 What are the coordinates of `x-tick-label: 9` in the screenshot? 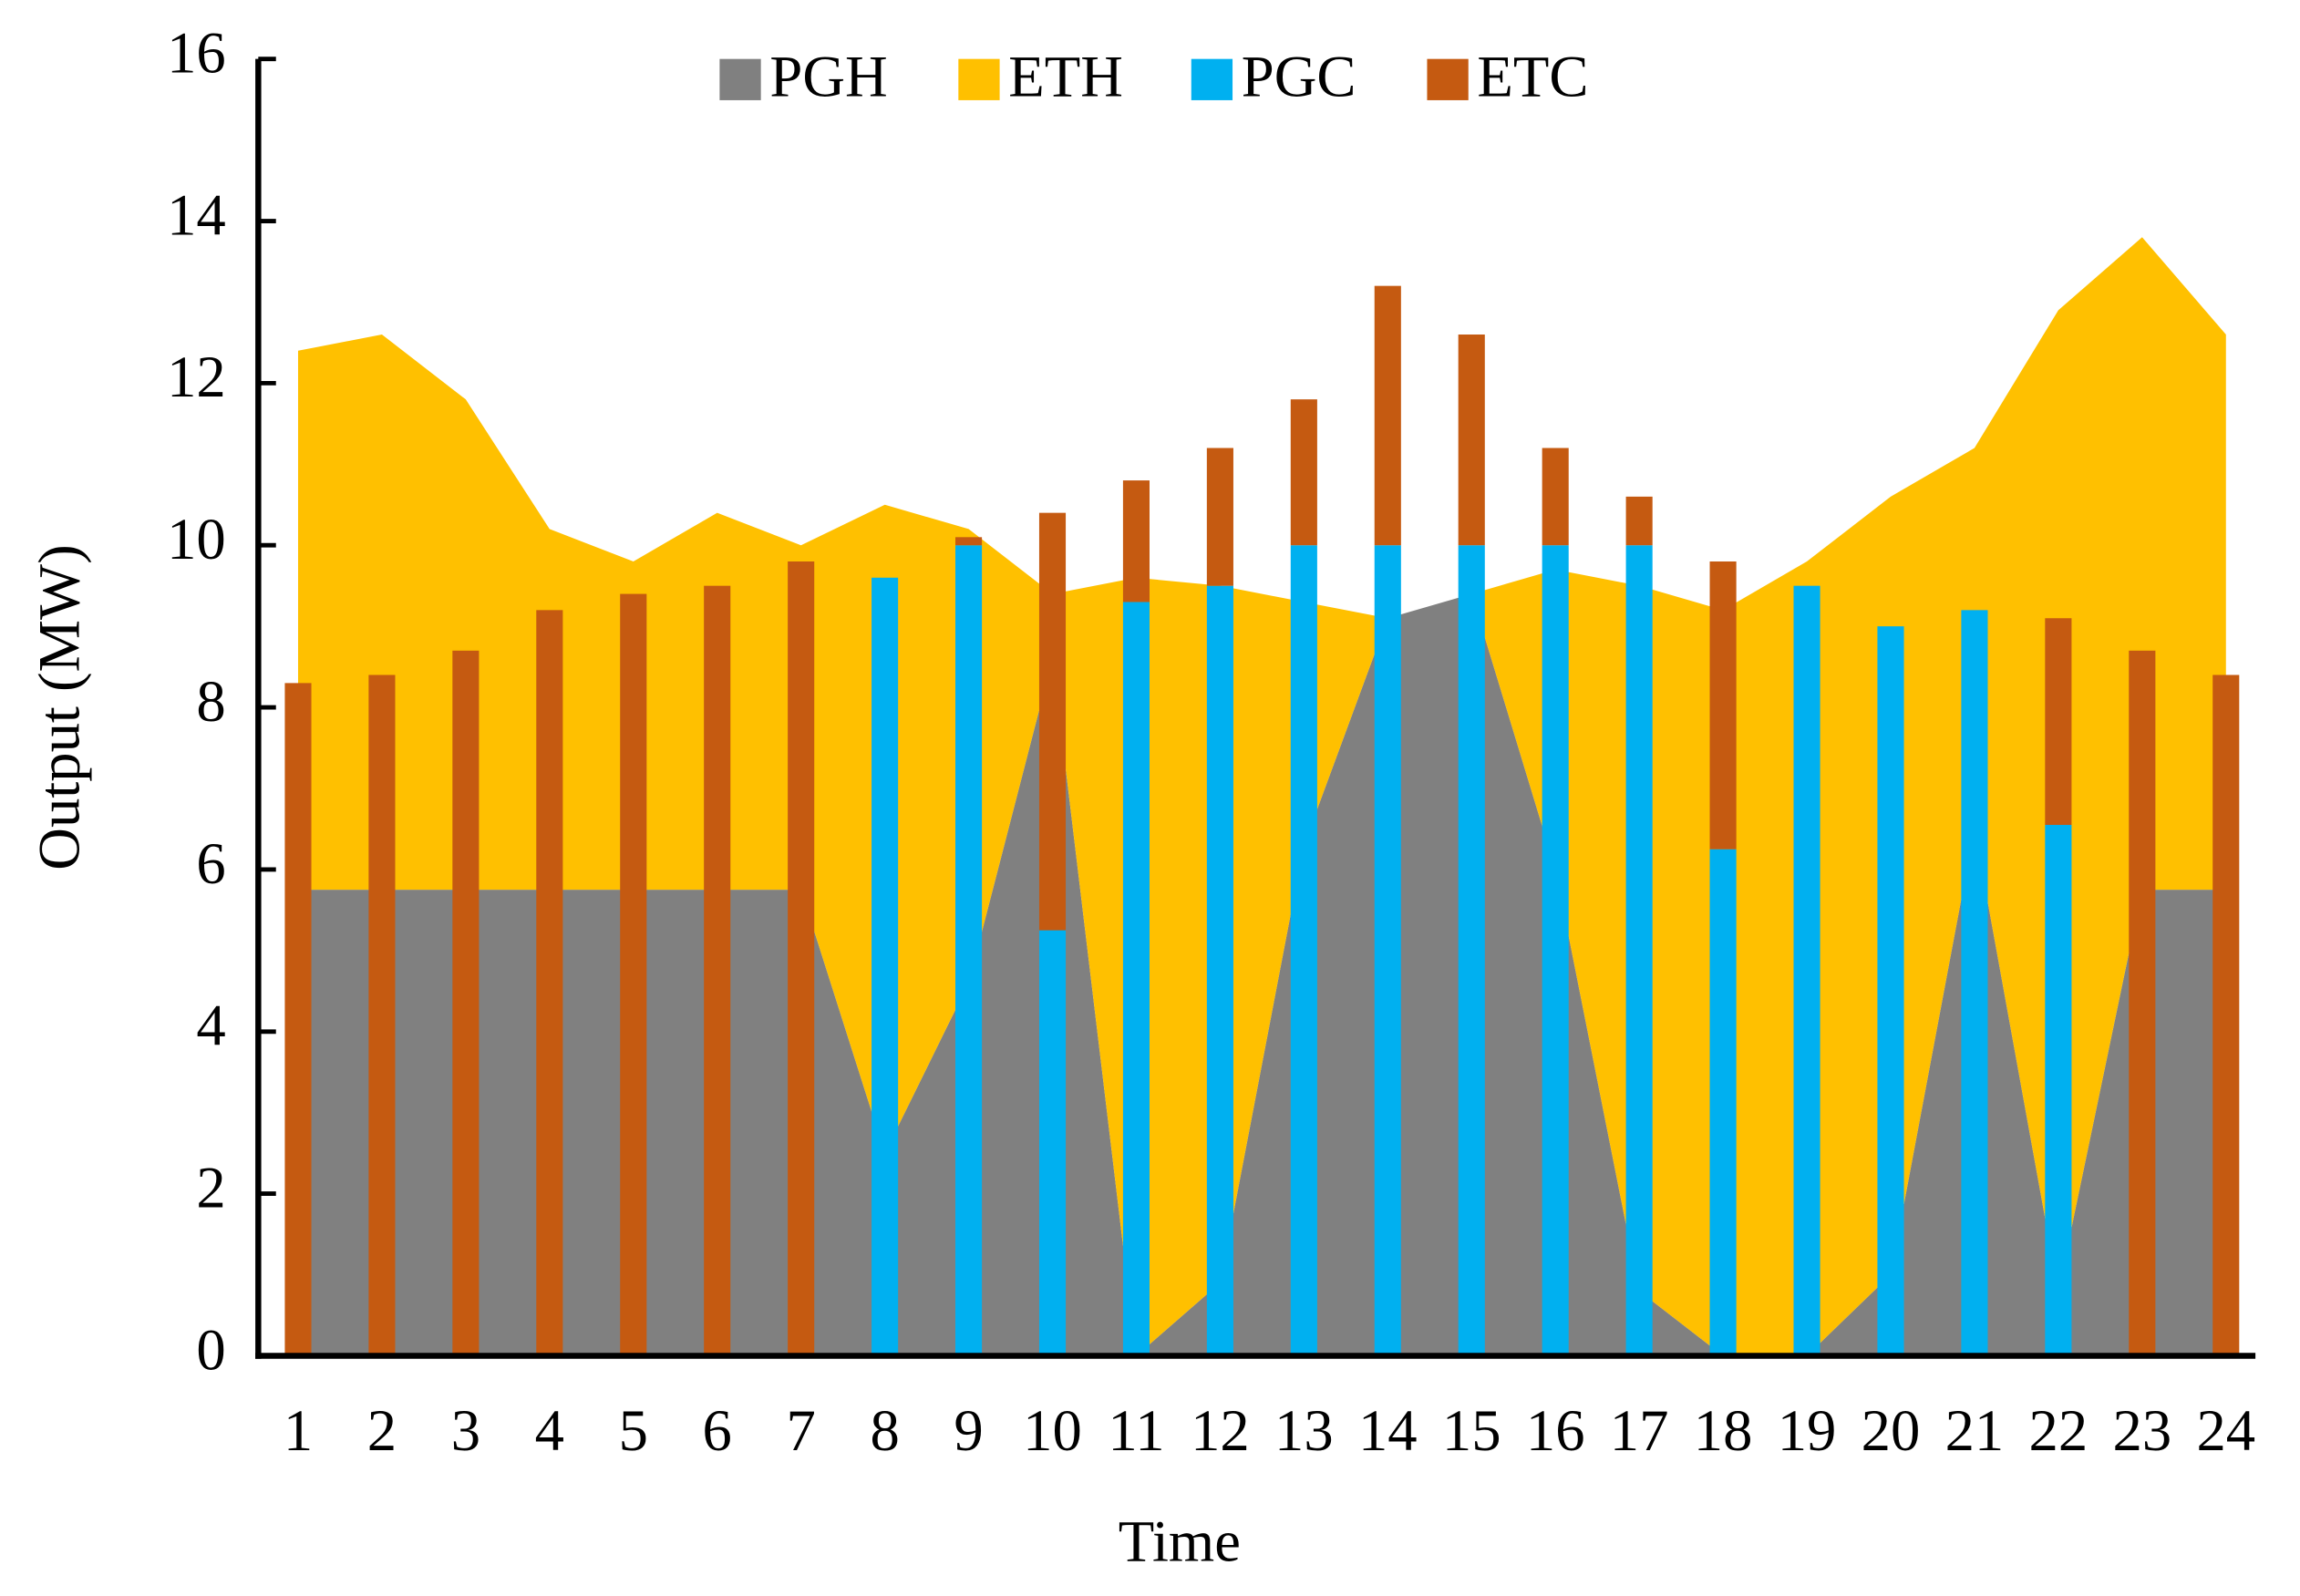 It's located at (968, 1430).